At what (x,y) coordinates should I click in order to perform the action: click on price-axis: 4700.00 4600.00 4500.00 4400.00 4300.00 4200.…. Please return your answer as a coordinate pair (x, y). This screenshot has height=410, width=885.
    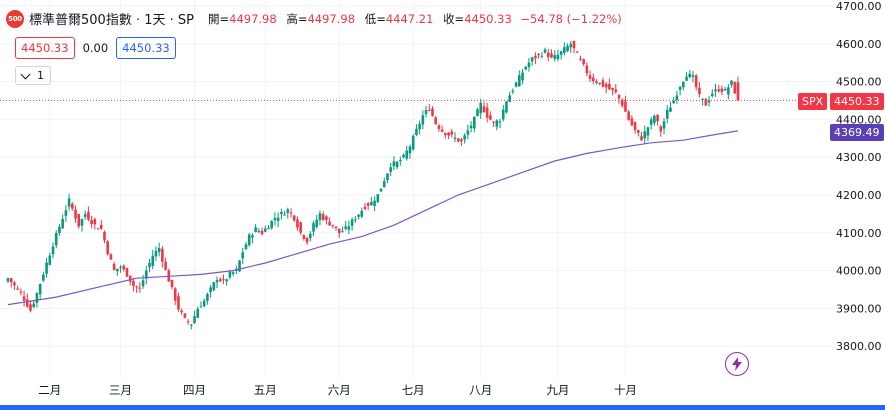
    Looking at the image, I should click on (859, 176).